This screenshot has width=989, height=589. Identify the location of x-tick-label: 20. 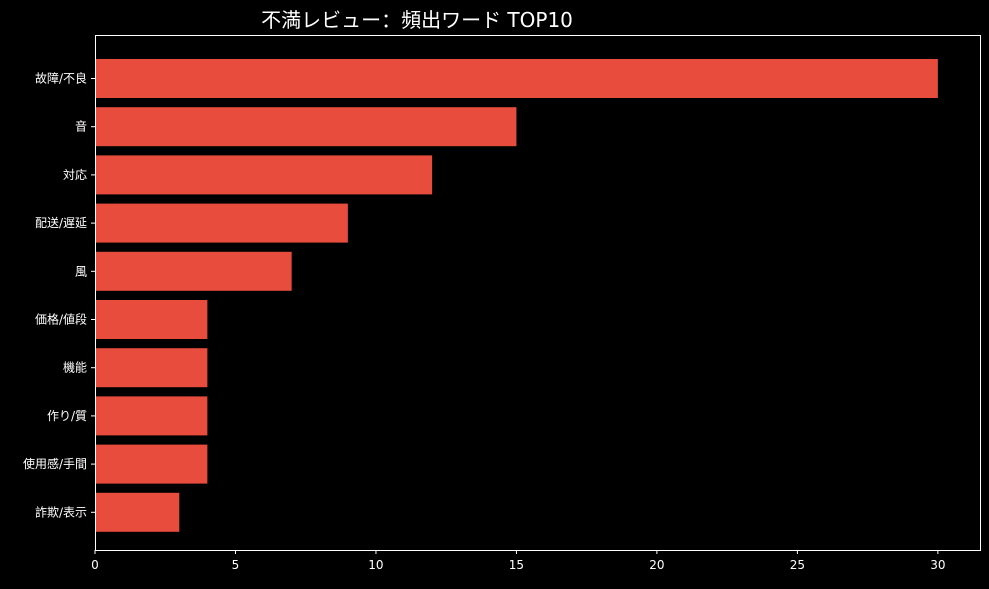
(656, 565).